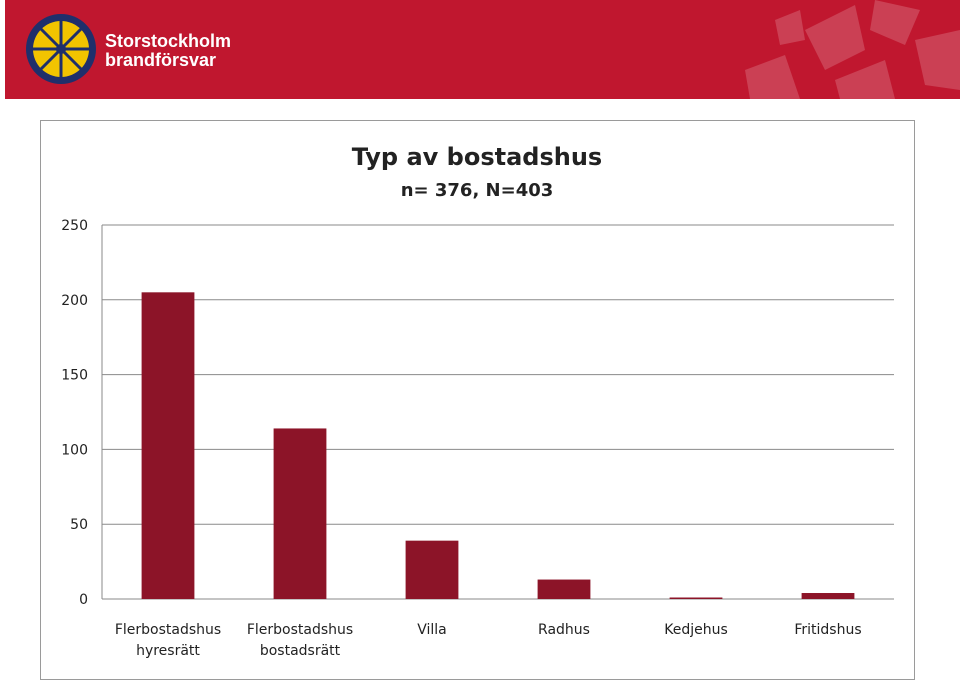 The height and width of the screenshot is (683, 960). I want to click on brand-name: Storstockholm brandförsvar, so click(168, 51).